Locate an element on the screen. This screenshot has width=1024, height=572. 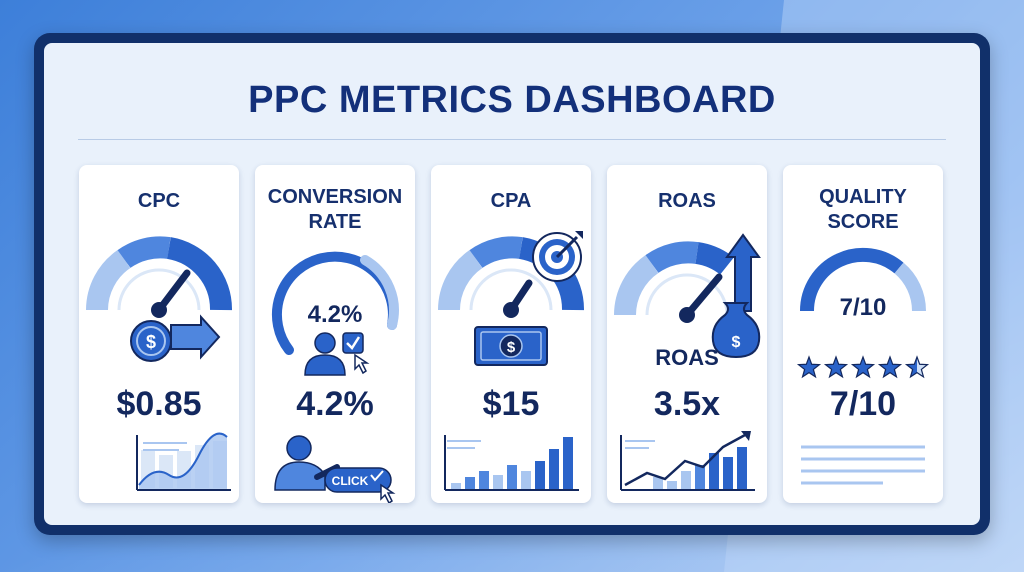
card-cpa: CPA is located at coordinates (511, 334).